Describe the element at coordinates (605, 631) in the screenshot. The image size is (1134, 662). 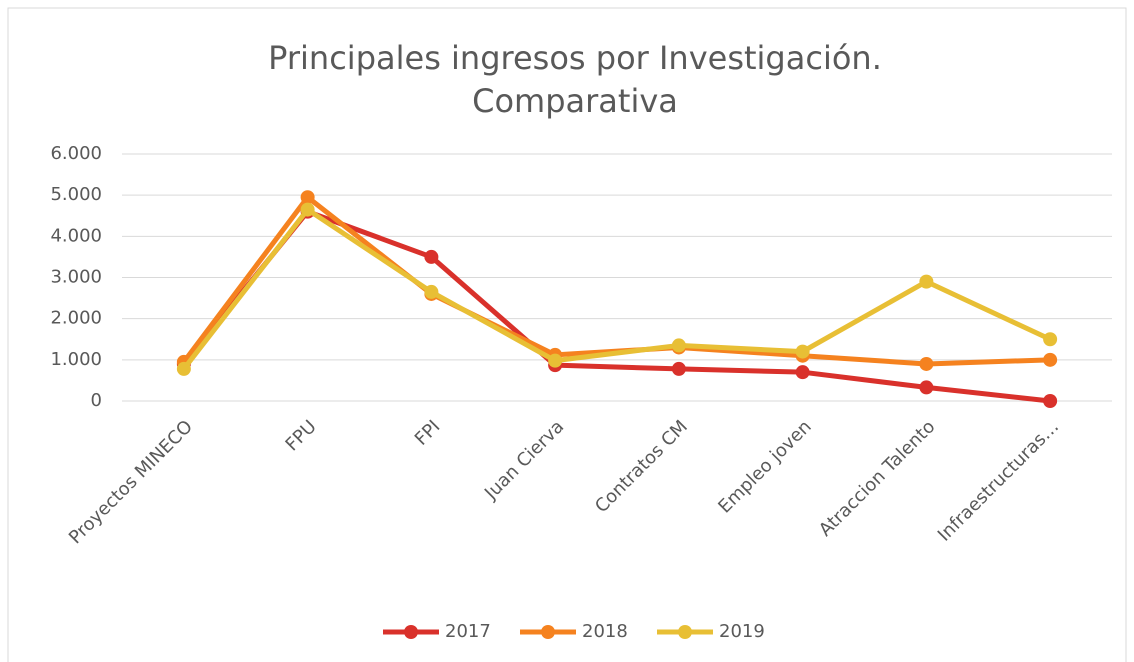
I see `legend-label: 2018` at that location.